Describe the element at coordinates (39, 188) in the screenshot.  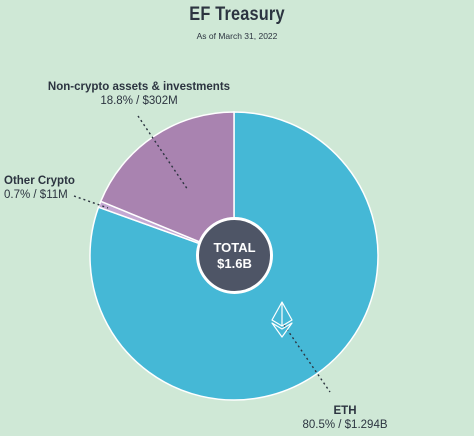
I see `slice-label-other-crypto: Other Crypto 0.7% / $11M` at that location.